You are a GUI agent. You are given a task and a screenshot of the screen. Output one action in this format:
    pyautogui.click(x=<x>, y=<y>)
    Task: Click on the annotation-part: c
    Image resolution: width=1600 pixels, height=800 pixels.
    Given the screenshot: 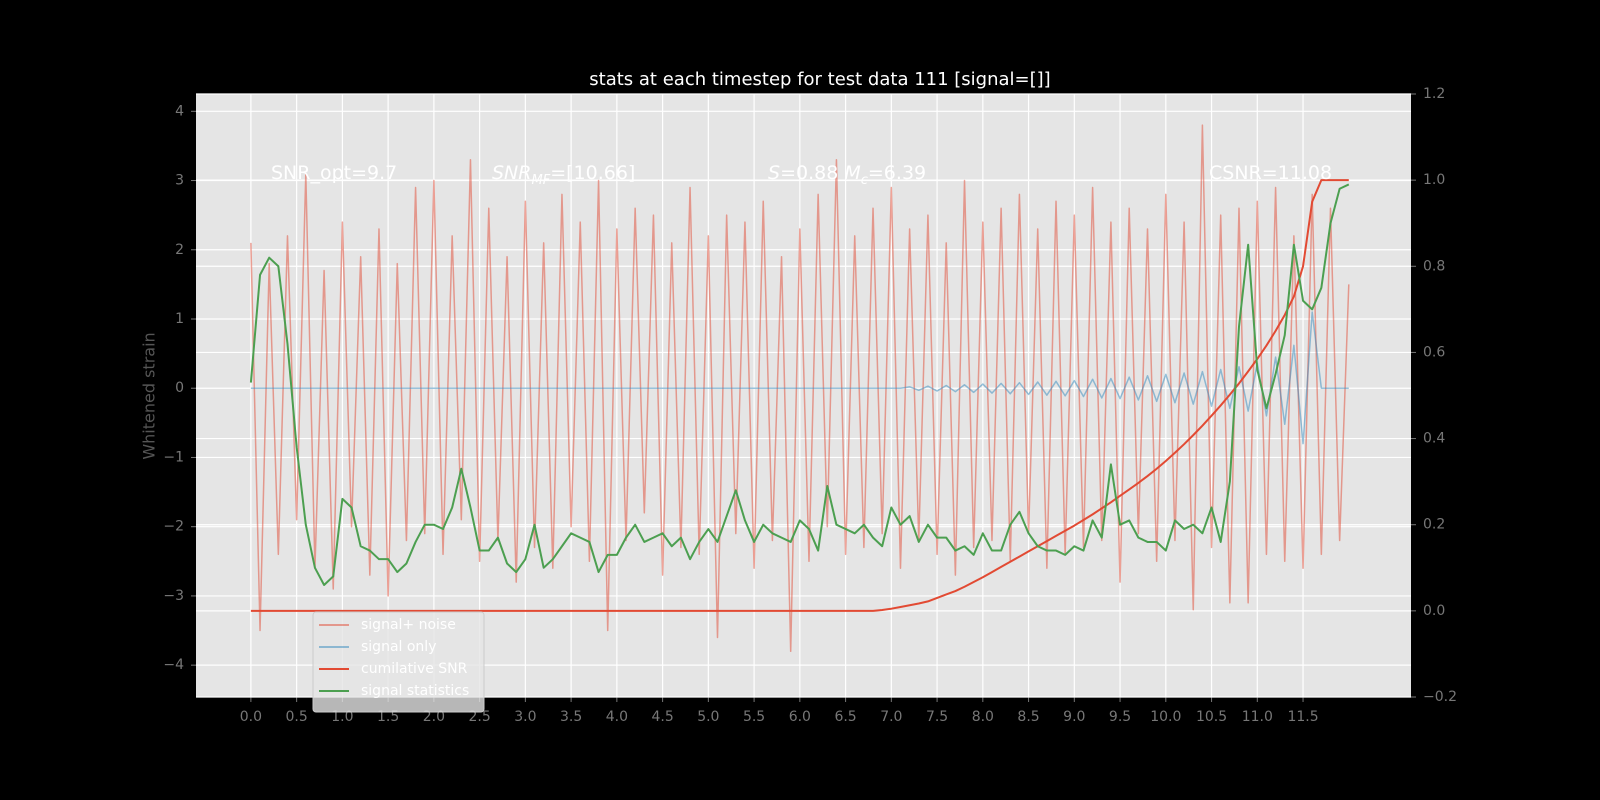 What is the action you would take?
    pyautogui.click(x=864, y=180)
    